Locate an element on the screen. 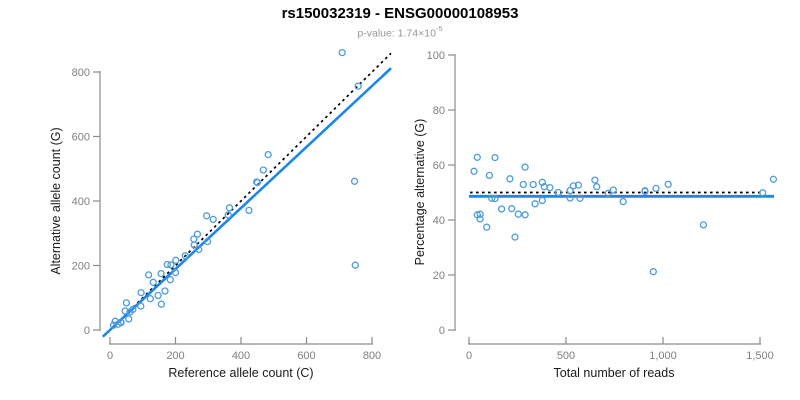 This screenshot has width=800, height=400. y-tick-label: 80 is located at coordinates (439, 111).